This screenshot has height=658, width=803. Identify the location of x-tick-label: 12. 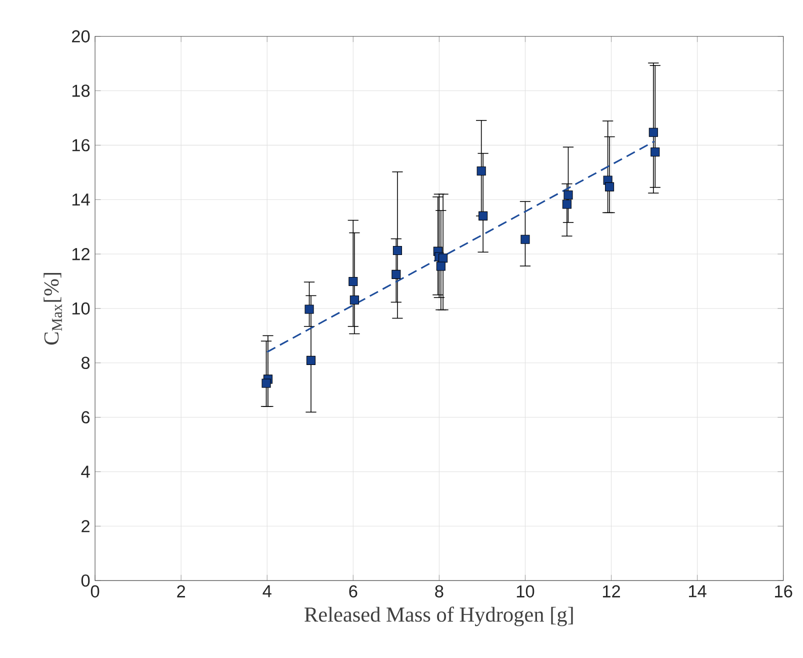
(611, 591).